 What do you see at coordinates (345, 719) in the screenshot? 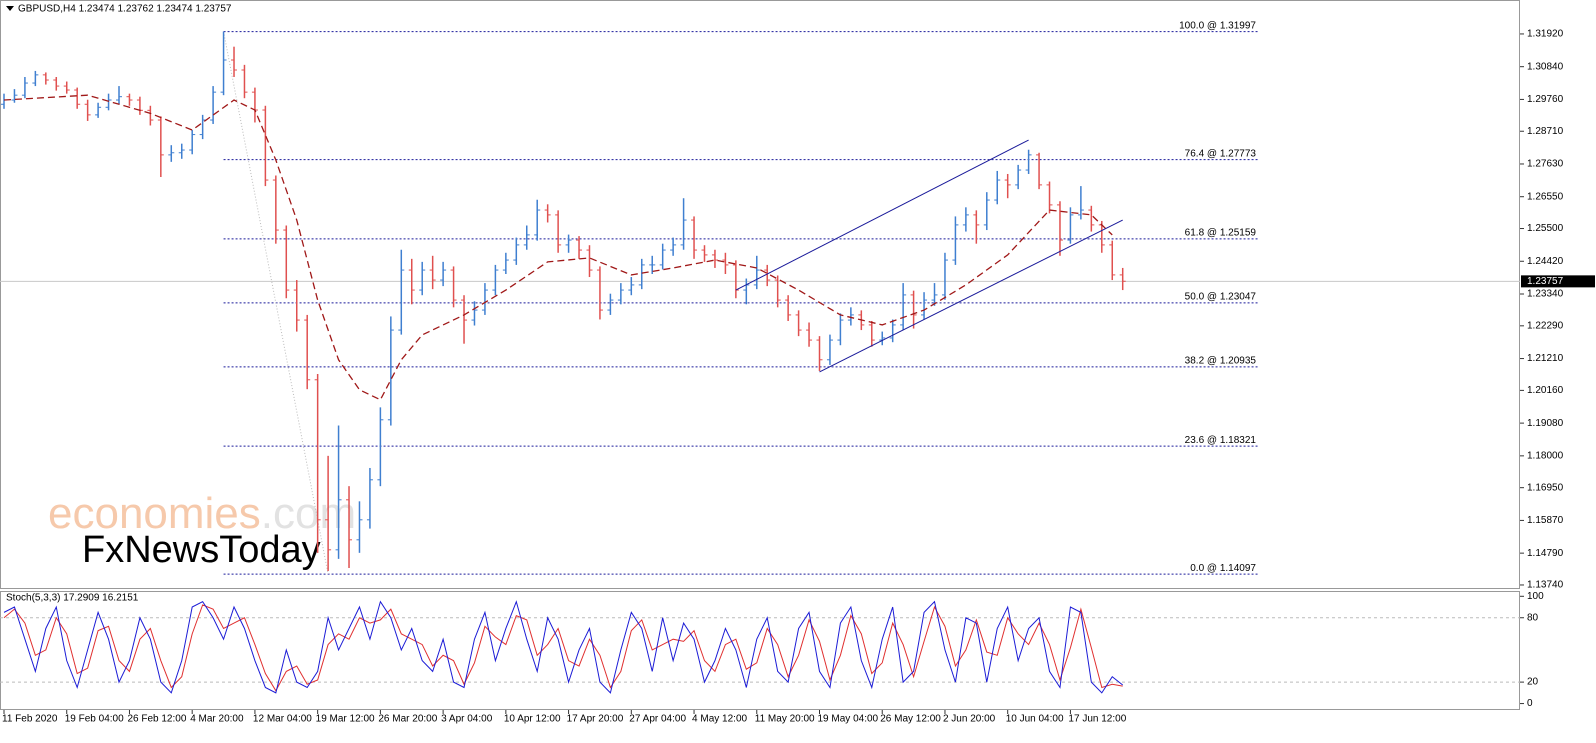
I see `x-tick-label: 19 Mar 12:00` at bounding box center [345, 719].